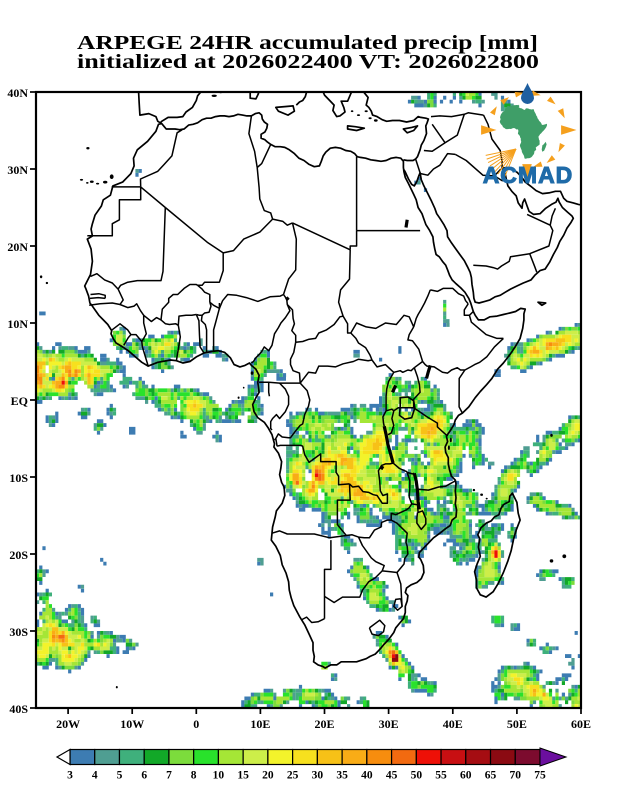 This screenshot has width=618, height=800. I want to click on svg-text: 55, so click(441, 776).